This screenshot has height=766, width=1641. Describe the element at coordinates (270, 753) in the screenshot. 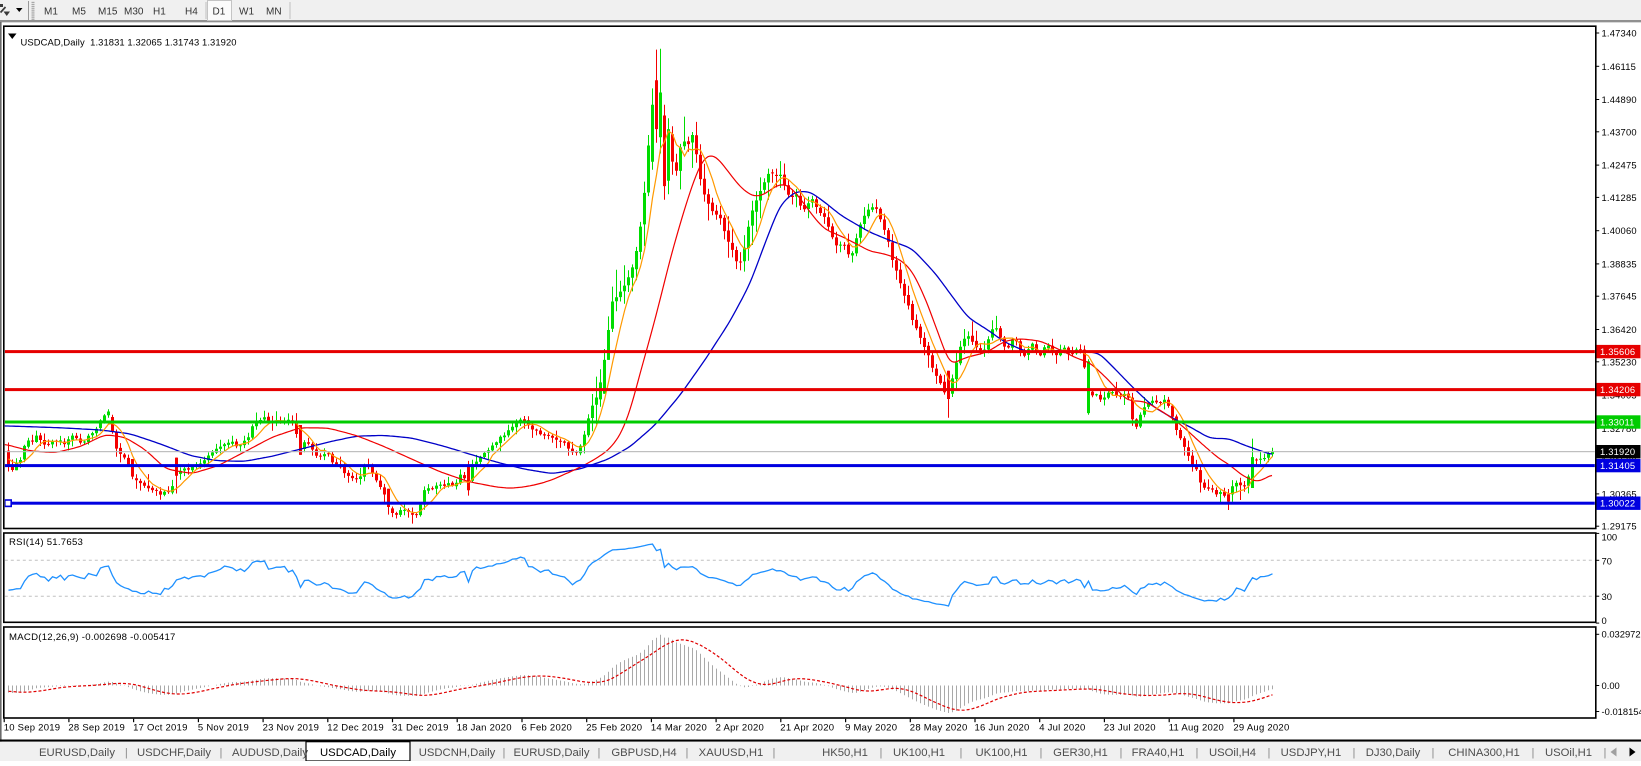

I see `svg-text: AUDUSD,Daily` at that location.